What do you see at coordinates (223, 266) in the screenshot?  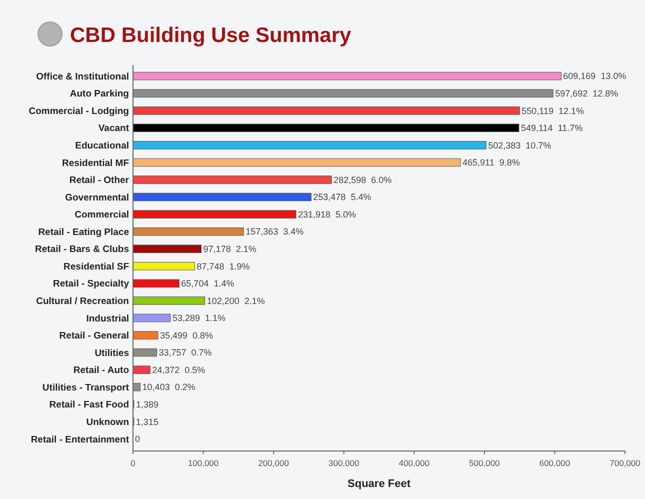 I see `data-label: 87,748 1.9%` at bounding box center [223, 266].